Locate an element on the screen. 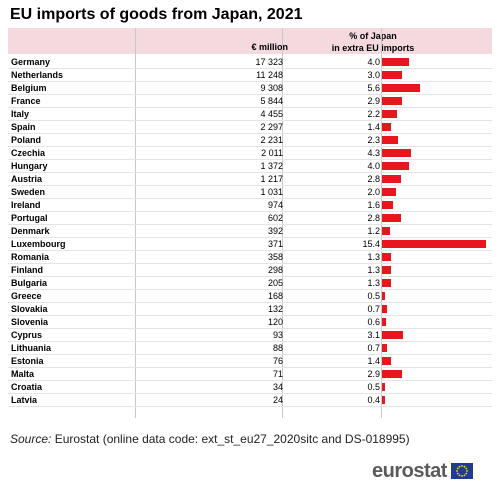  million-value: 205 is located at coordinates (275, 283).